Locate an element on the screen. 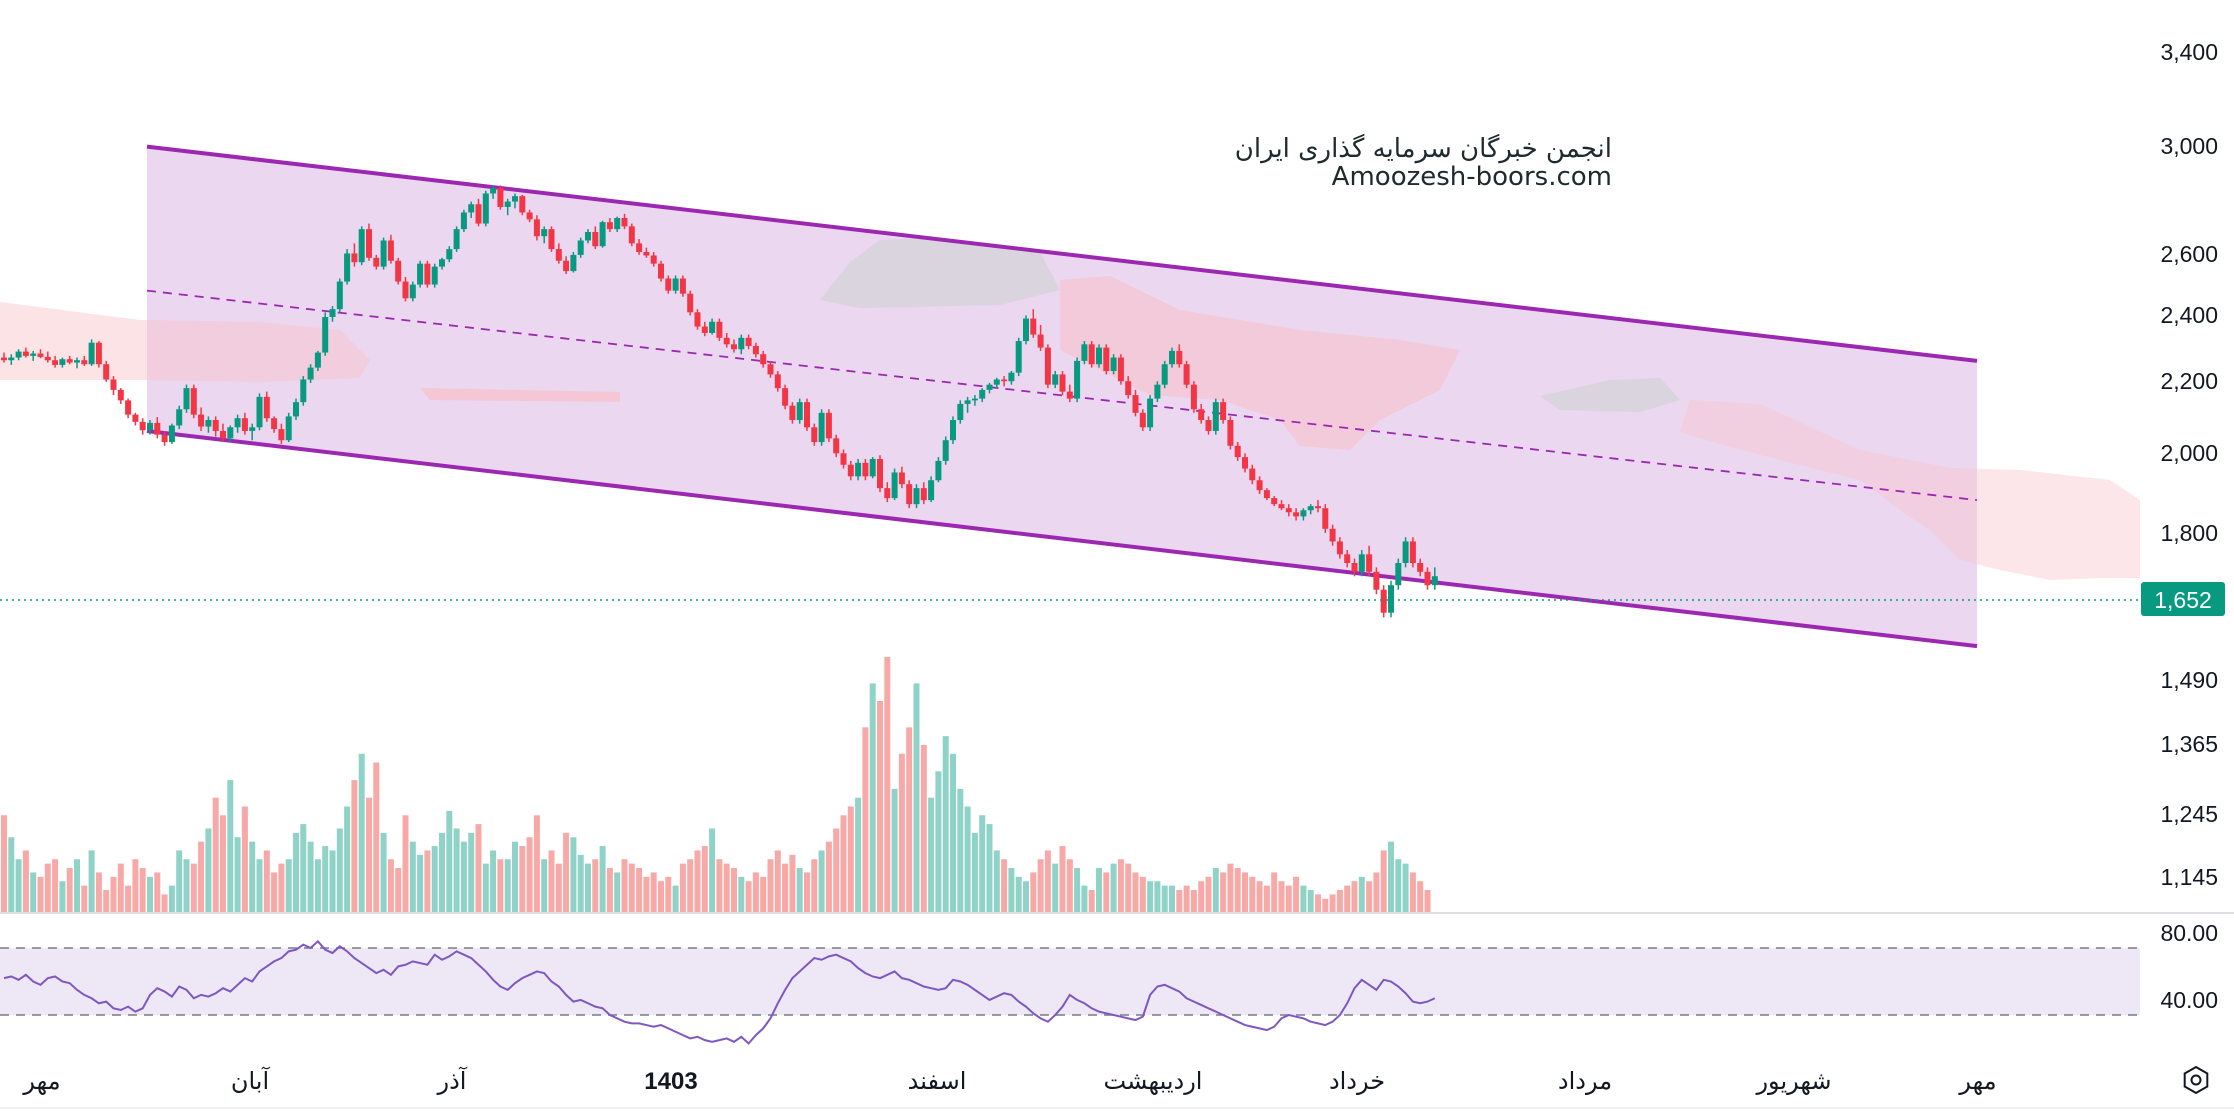 This screenshot has width=2234, height=1112. price-tick-label: 1,245 is located at coordinates (2189, 814).